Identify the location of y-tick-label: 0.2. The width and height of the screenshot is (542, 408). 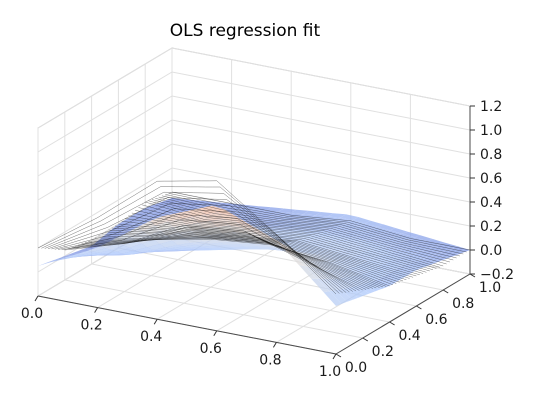
(383, 352).